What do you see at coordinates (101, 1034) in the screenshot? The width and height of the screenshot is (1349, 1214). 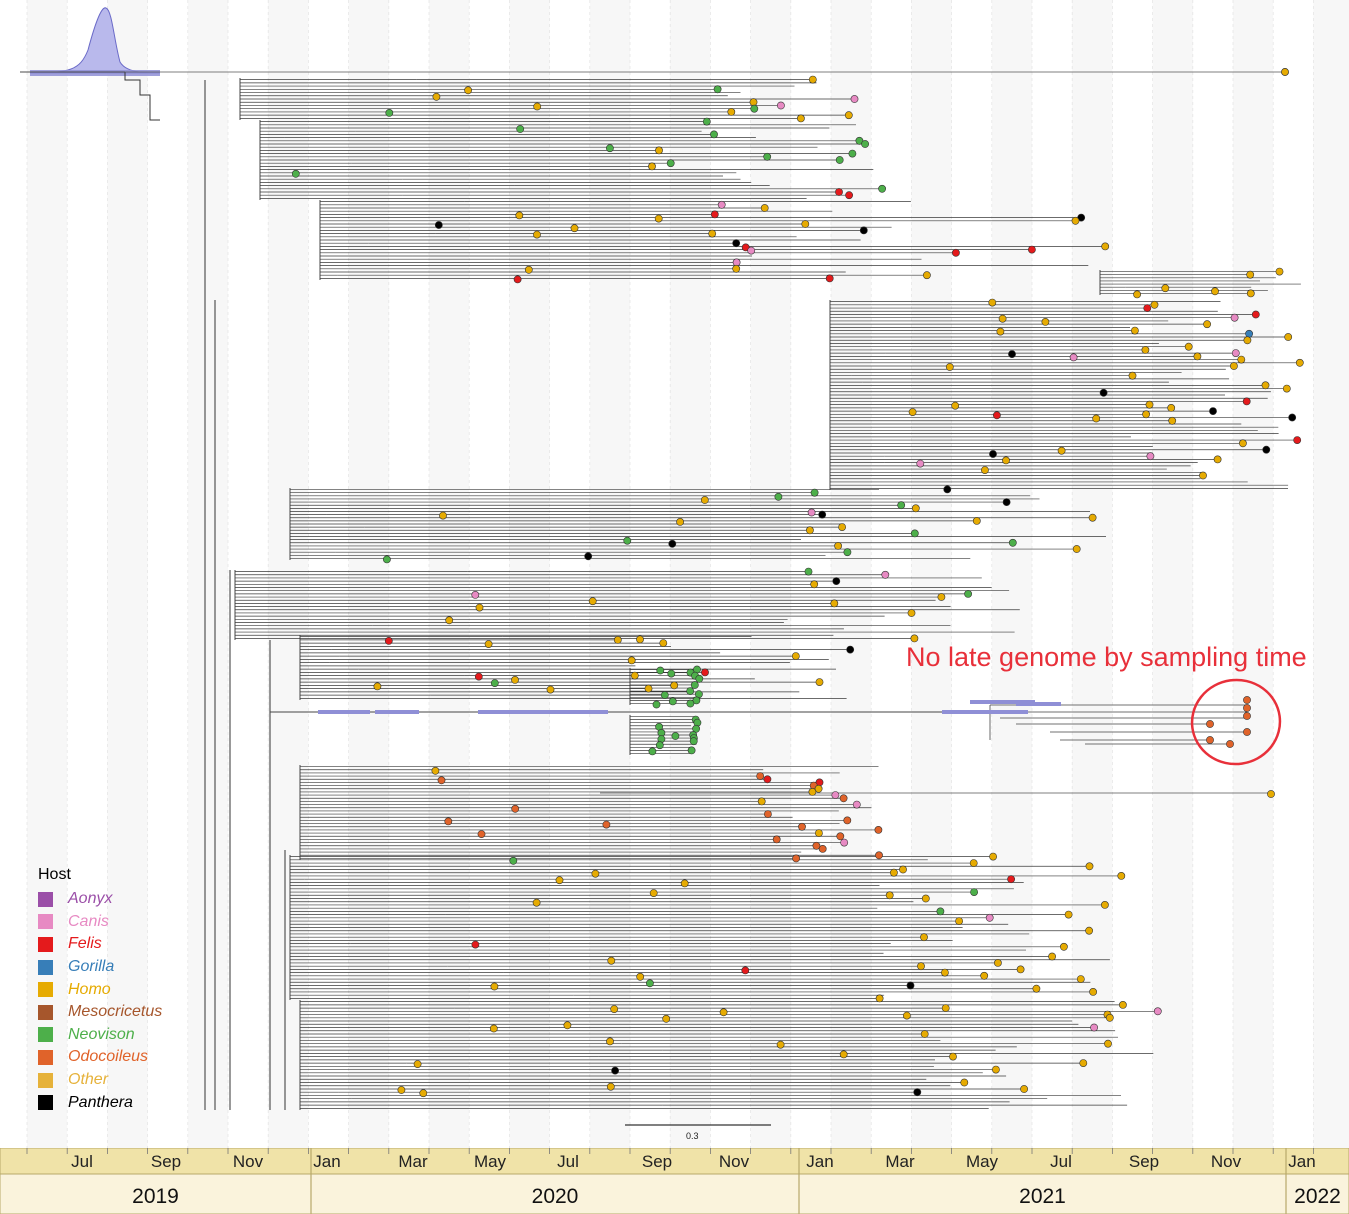 I see `legend-label: Neovison` at bounding box center [101, 1034].